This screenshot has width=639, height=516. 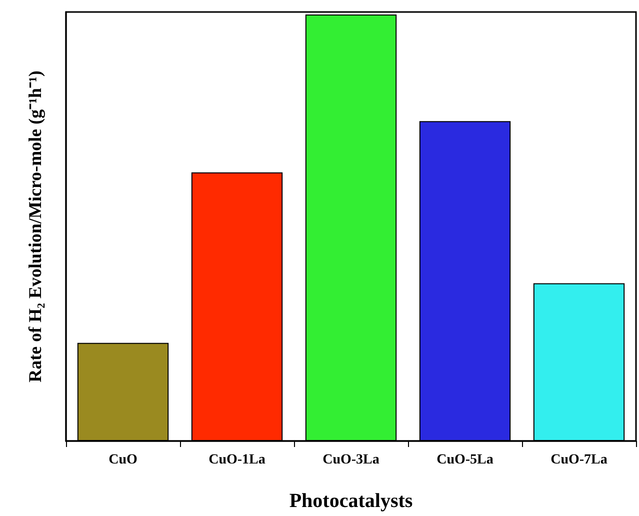 What do you see at coordinates (351, 501) in the screenshot?
I see `x-axis-title: Photocatalysts` at bounding box center [351, 501].